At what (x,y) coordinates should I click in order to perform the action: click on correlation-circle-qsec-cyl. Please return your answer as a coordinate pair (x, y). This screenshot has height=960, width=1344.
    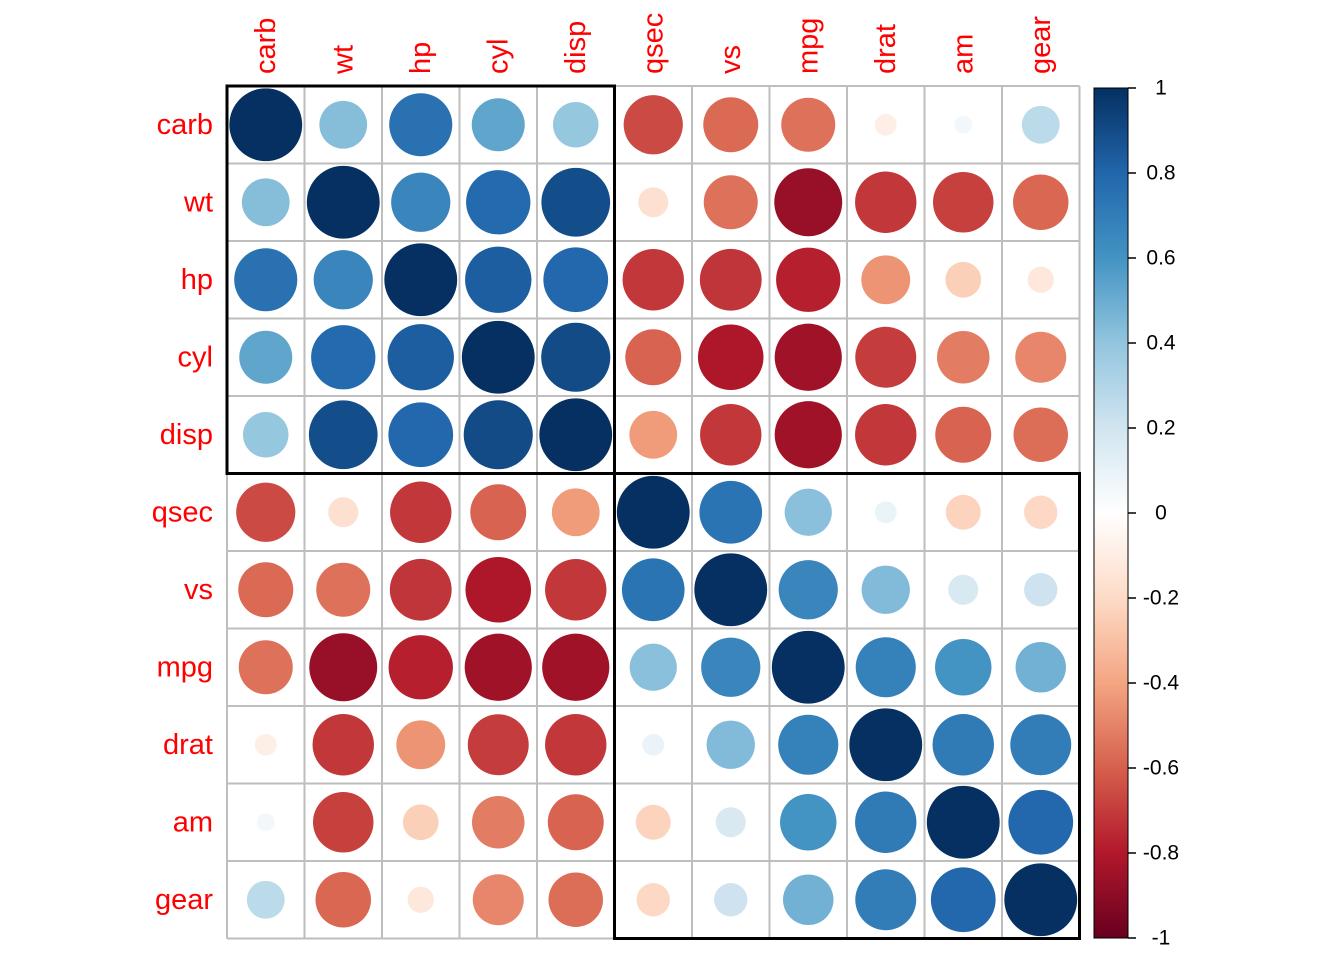
    Looking at the image, I should click on (498, 512).